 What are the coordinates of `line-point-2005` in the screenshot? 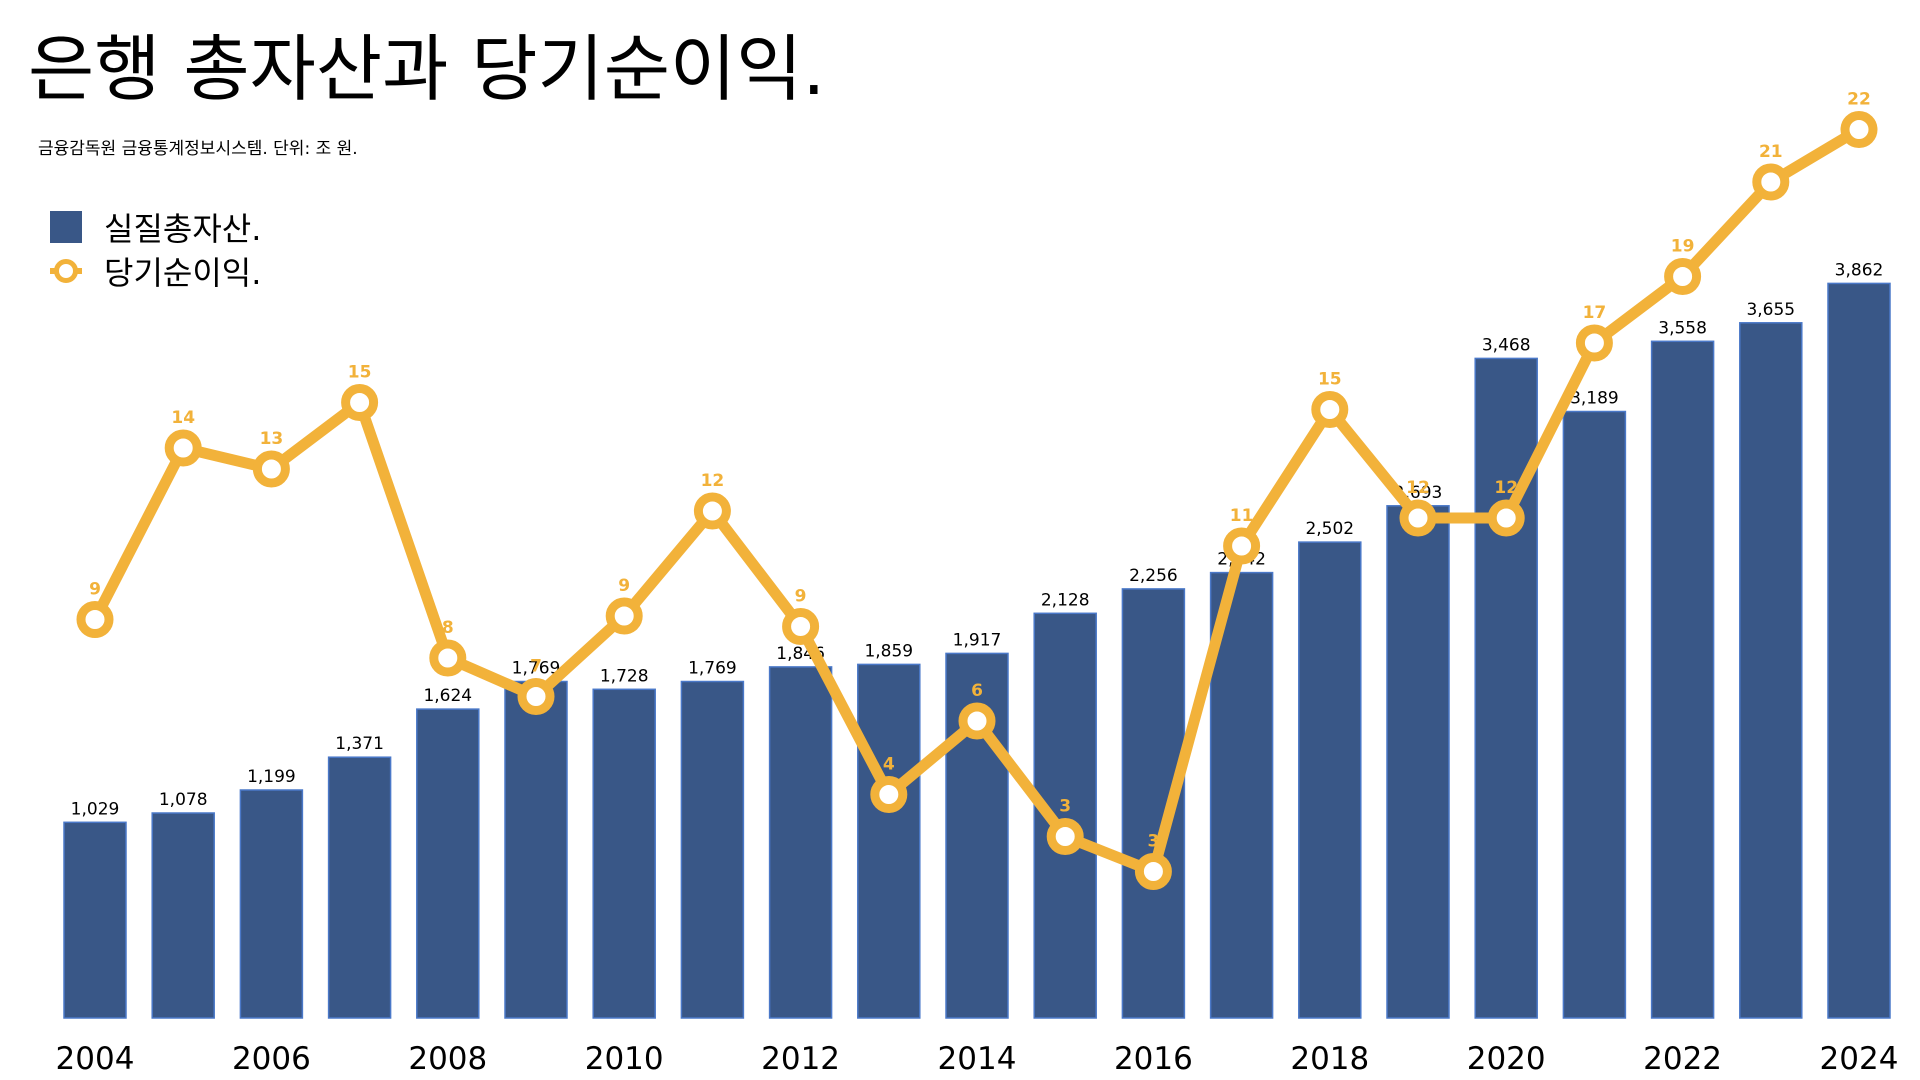 It's located at (183, 448).